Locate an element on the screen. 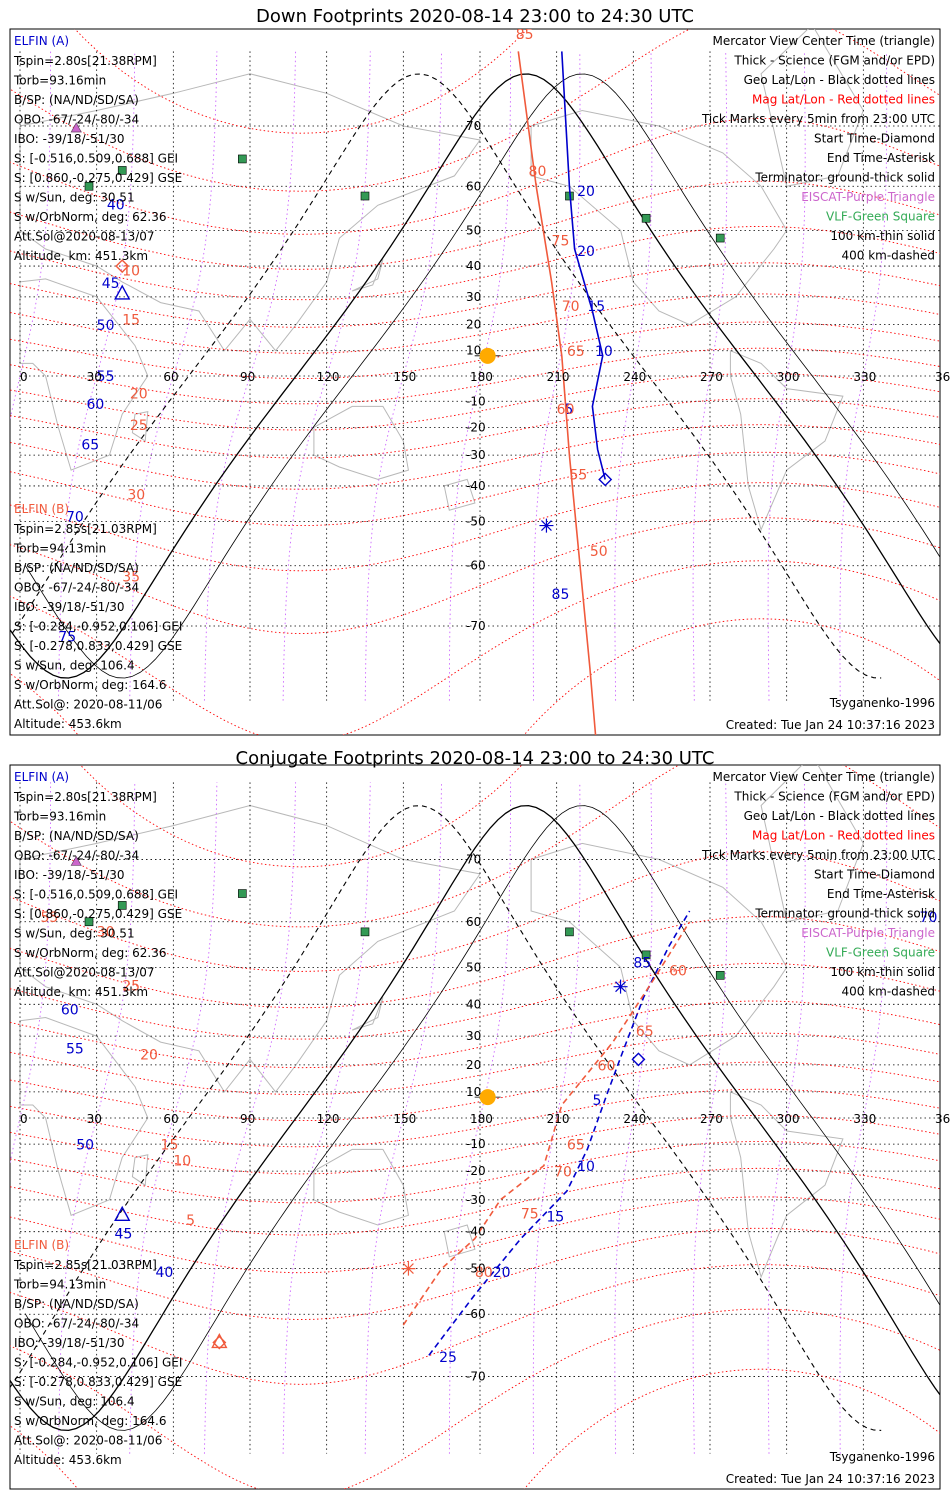 Image resolution: width=950 pixels, height=1504 pixels. info-b-line: Altitude: 453.6km is located at coordinates (68, 724).